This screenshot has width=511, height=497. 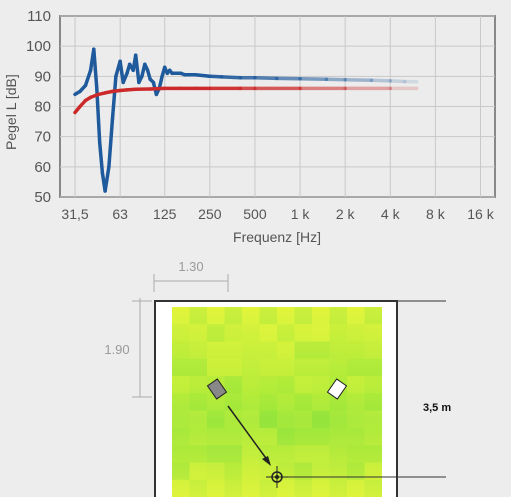 What do you see at coordinates (42, 167) in the screenshot?
I see `y-tick-label: 60` at bounding box center [42, 167].